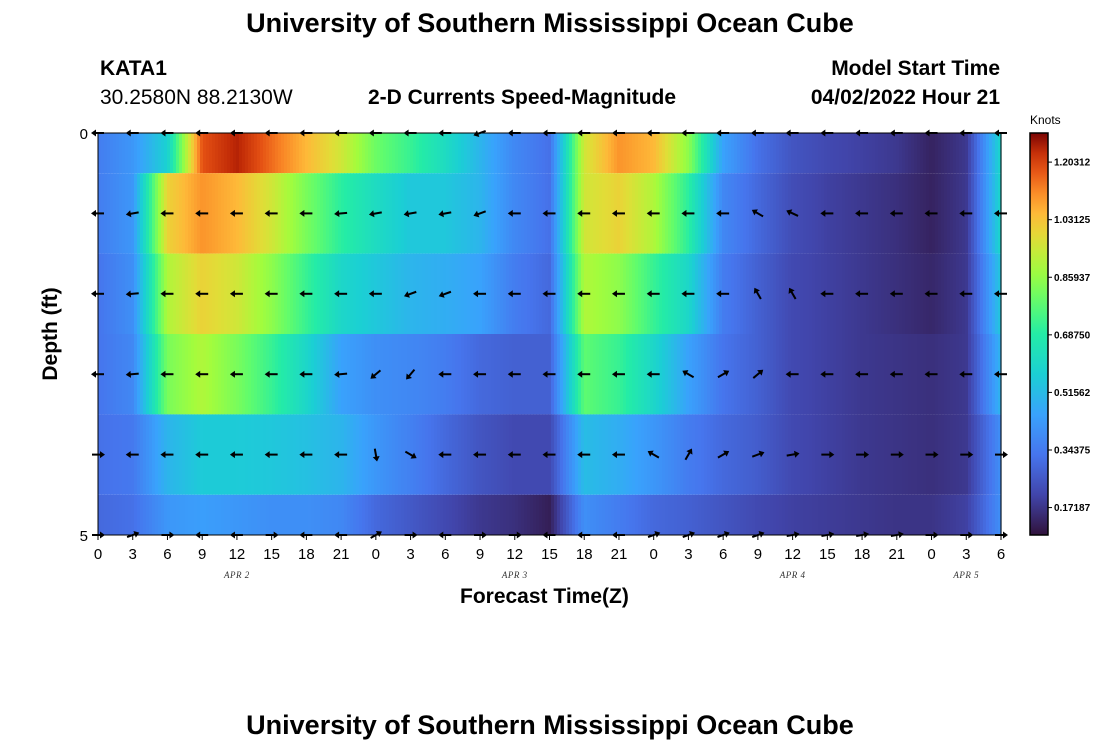  I want to click on x-tick-label: 12, so click(792, 554).